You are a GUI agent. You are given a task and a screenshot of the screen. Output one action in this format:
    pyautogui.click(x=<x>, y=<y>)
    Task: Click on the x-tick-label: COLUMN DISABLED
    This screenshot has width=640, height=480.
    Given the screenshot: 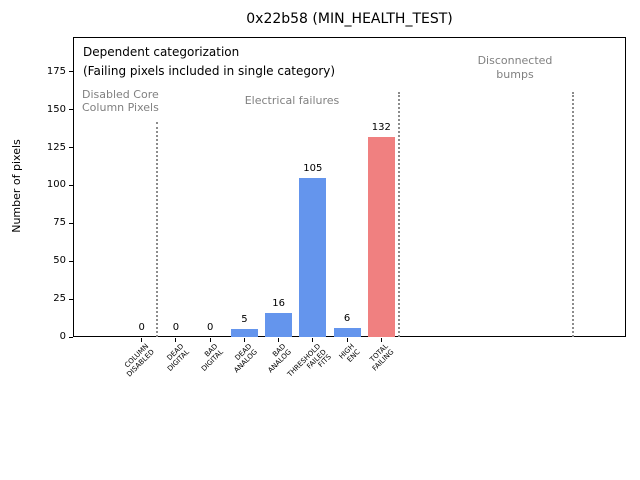 What is the action you would take?
    pyautogui.click(x=139, y=360)
    